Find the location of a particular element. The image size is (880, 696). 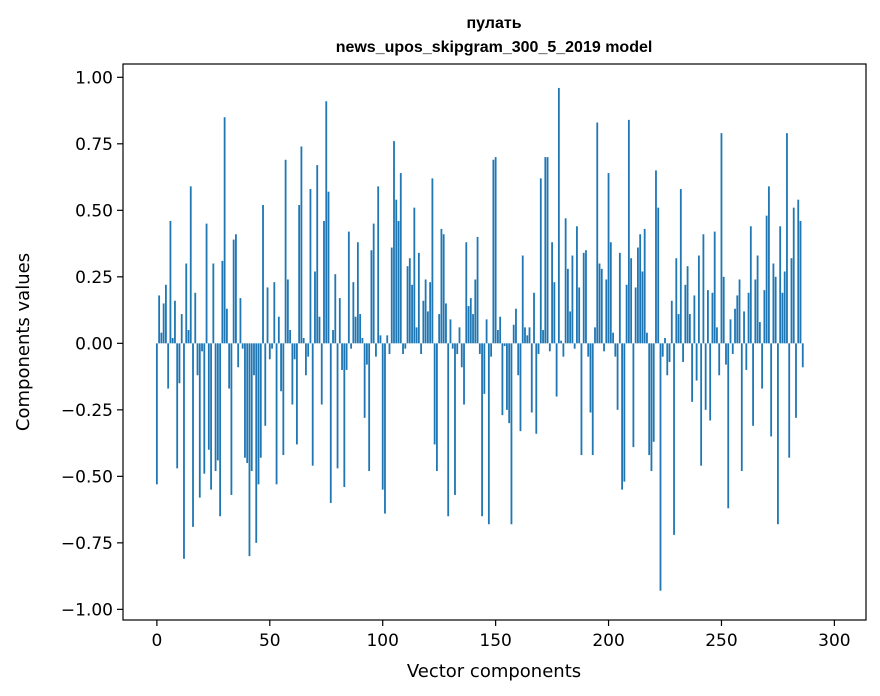

chart-subtitle: news_upos_skipgram_300_5_2019 model is located at coordinates (494, 47).